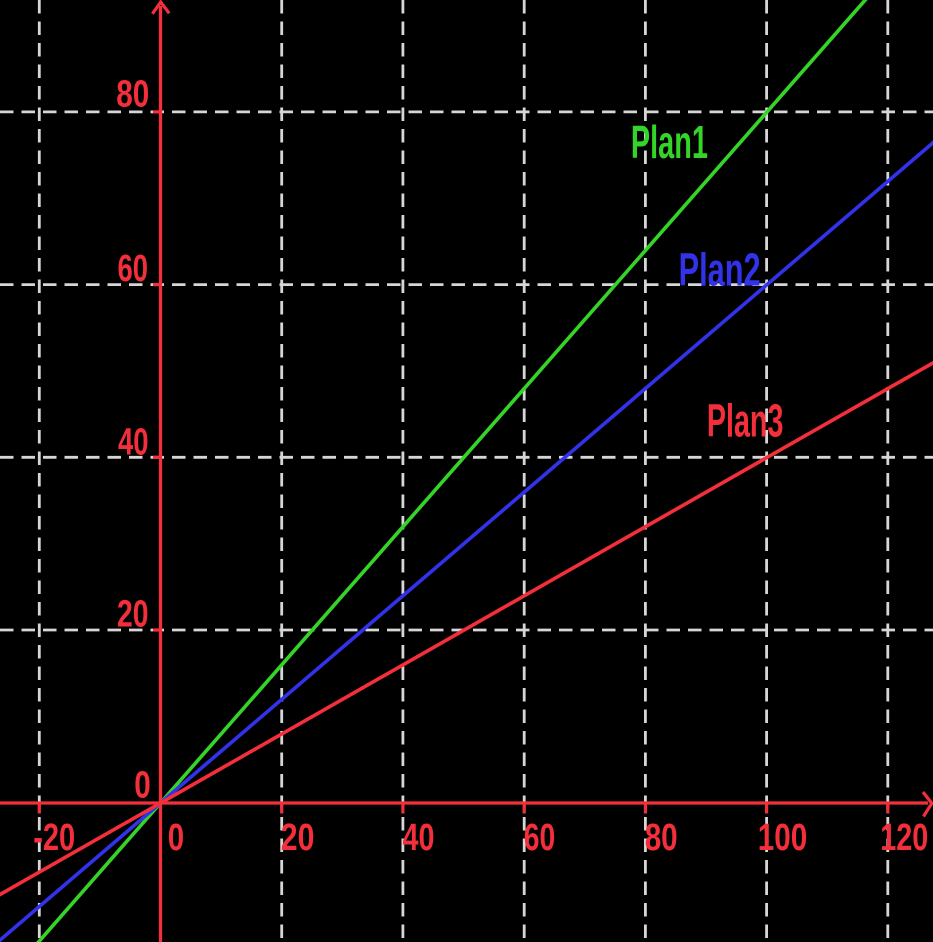  Describe the element at coordinates (720, 269) in the screenshot. I see `svg-text: Plan2` at that location.